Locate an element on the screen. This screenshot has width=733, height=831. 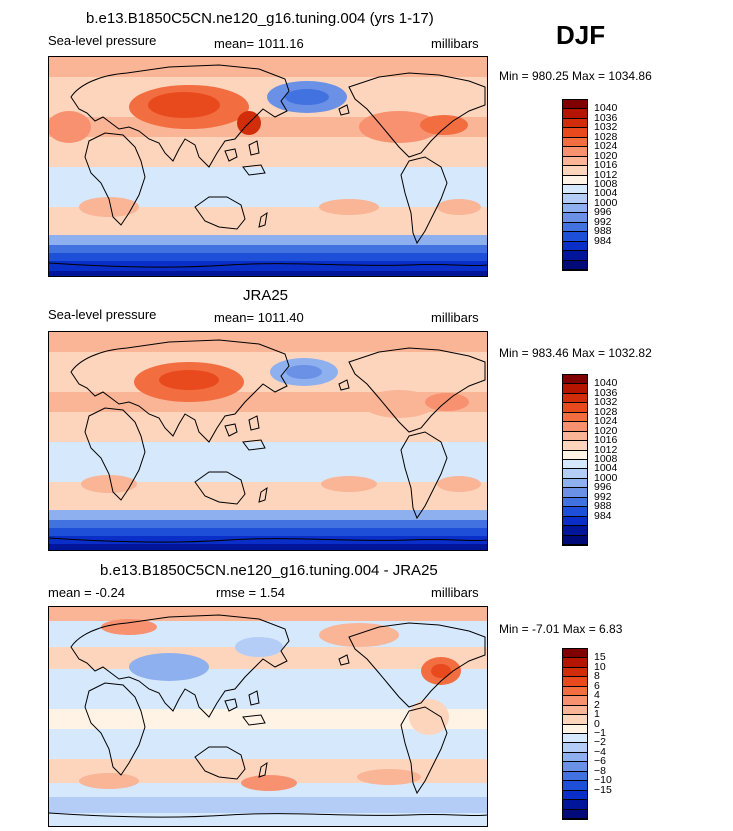
panel-1-field-label: Sea-level pressure is located at coordinates (102, 40).